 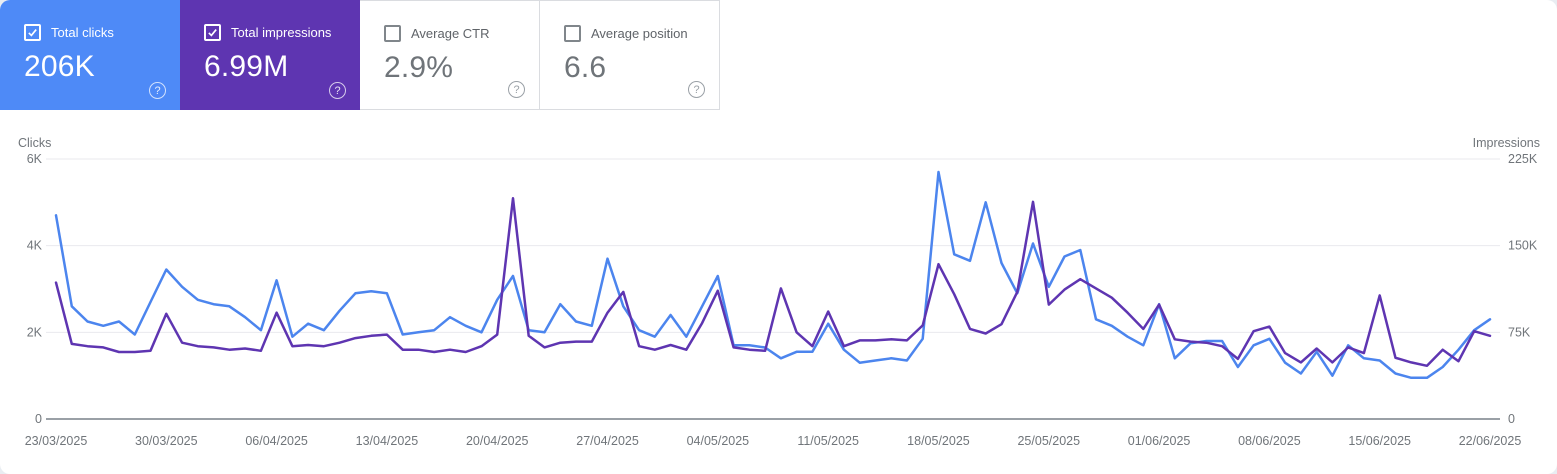 I want to click on metric-card-total-clicks: Total clicks 206K ?, so click(x=90, y=55).